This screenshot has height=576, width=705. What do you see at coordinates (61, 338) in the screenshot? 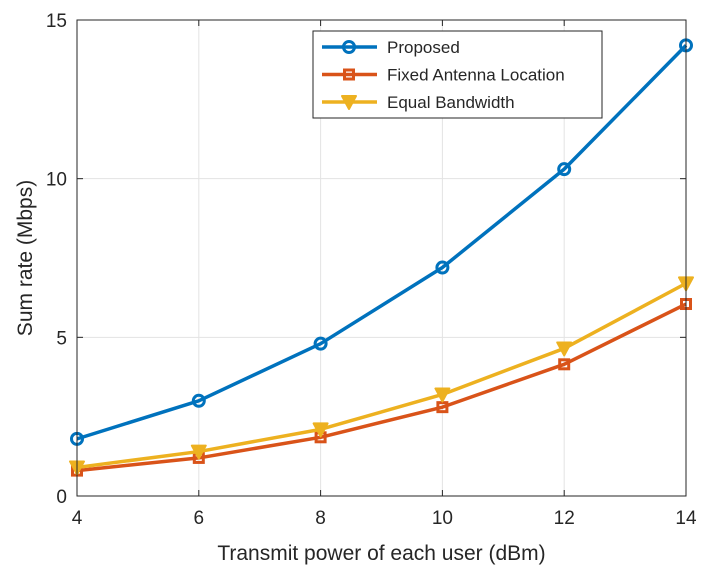
I see `y-tick-label: 5` at bounding box center [61, 338].